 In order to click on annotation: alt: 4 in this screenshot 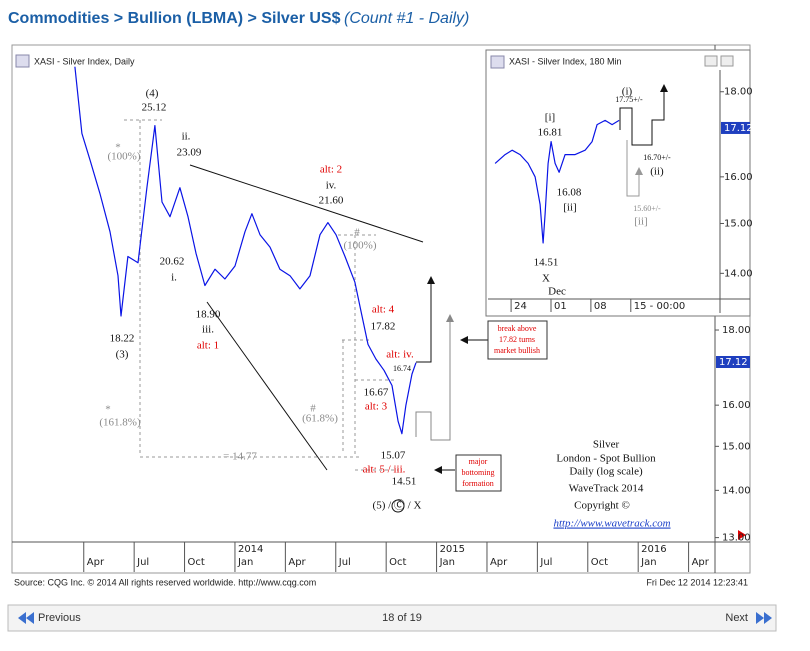, I will do `click(383, 310)`.